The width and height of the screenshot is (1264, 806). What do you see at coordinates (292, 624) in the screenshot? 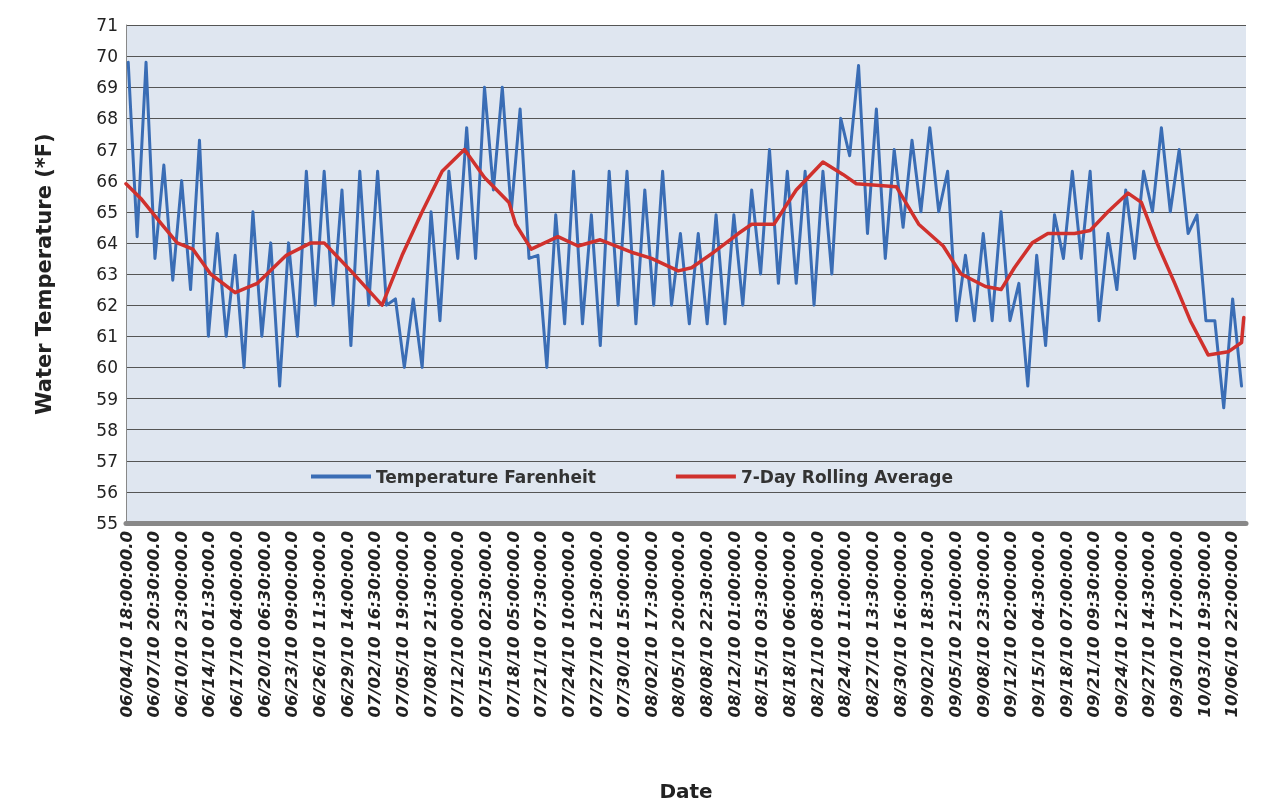
I see `x-tick-label: 06/23/10 09:00:00.0` at bounding box center [292, 624].